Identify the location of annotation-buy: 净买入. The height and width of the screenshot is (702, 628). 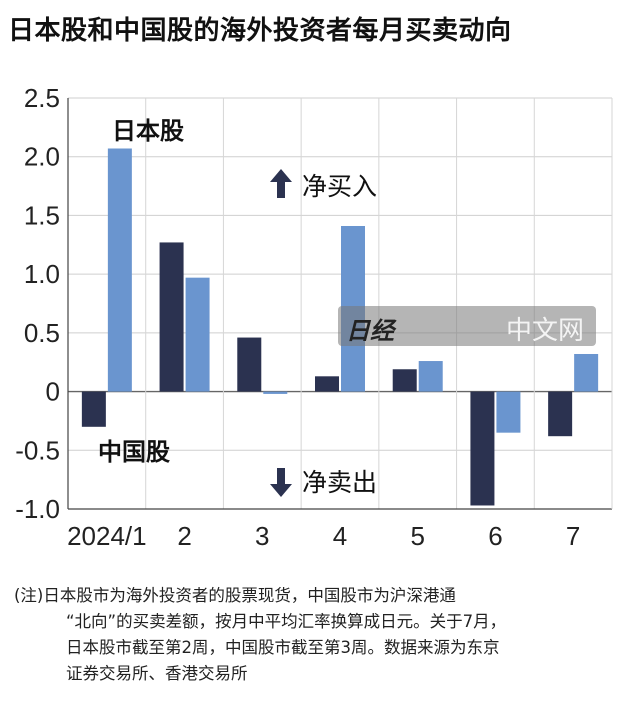
(339, 186).